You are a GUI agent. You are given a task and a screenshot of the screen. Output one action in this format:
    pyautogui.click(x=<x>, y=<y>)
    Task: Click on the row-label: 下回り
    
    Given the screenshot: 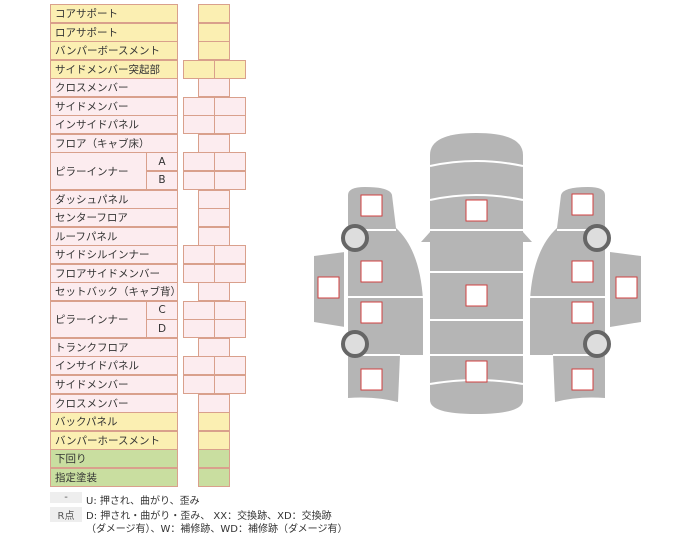 What is the action you would take?
    pyautogui.click(x=114, y=459)
    